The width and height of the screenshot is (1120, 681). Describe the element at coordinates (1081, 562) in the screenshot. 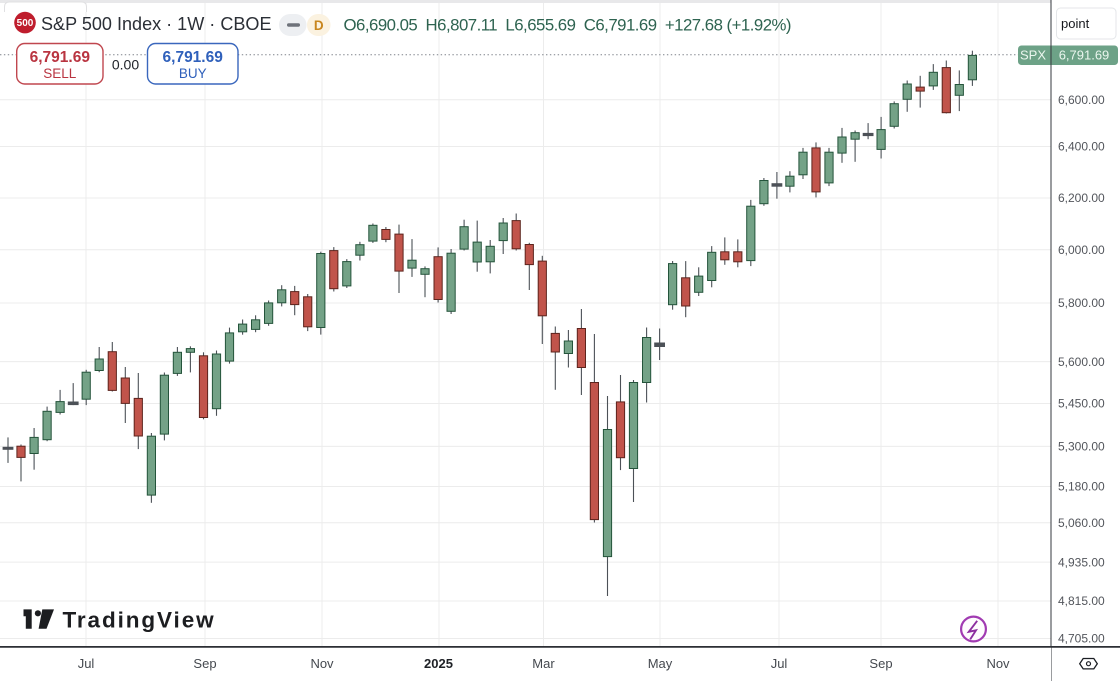

I see `svg-text: 4,935.00` at that location.